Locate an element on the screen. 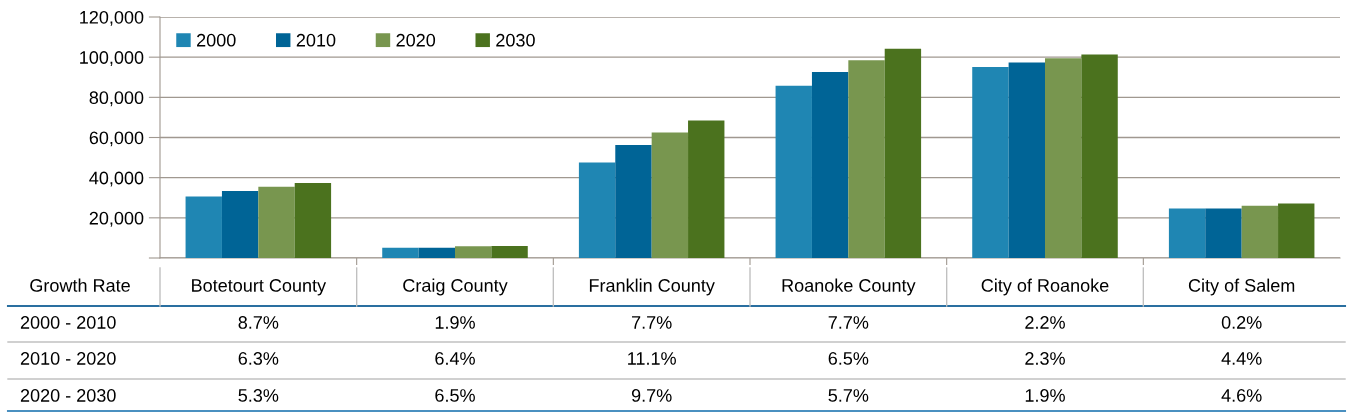  text: Growth Rate is located at coordinates (80, 285).